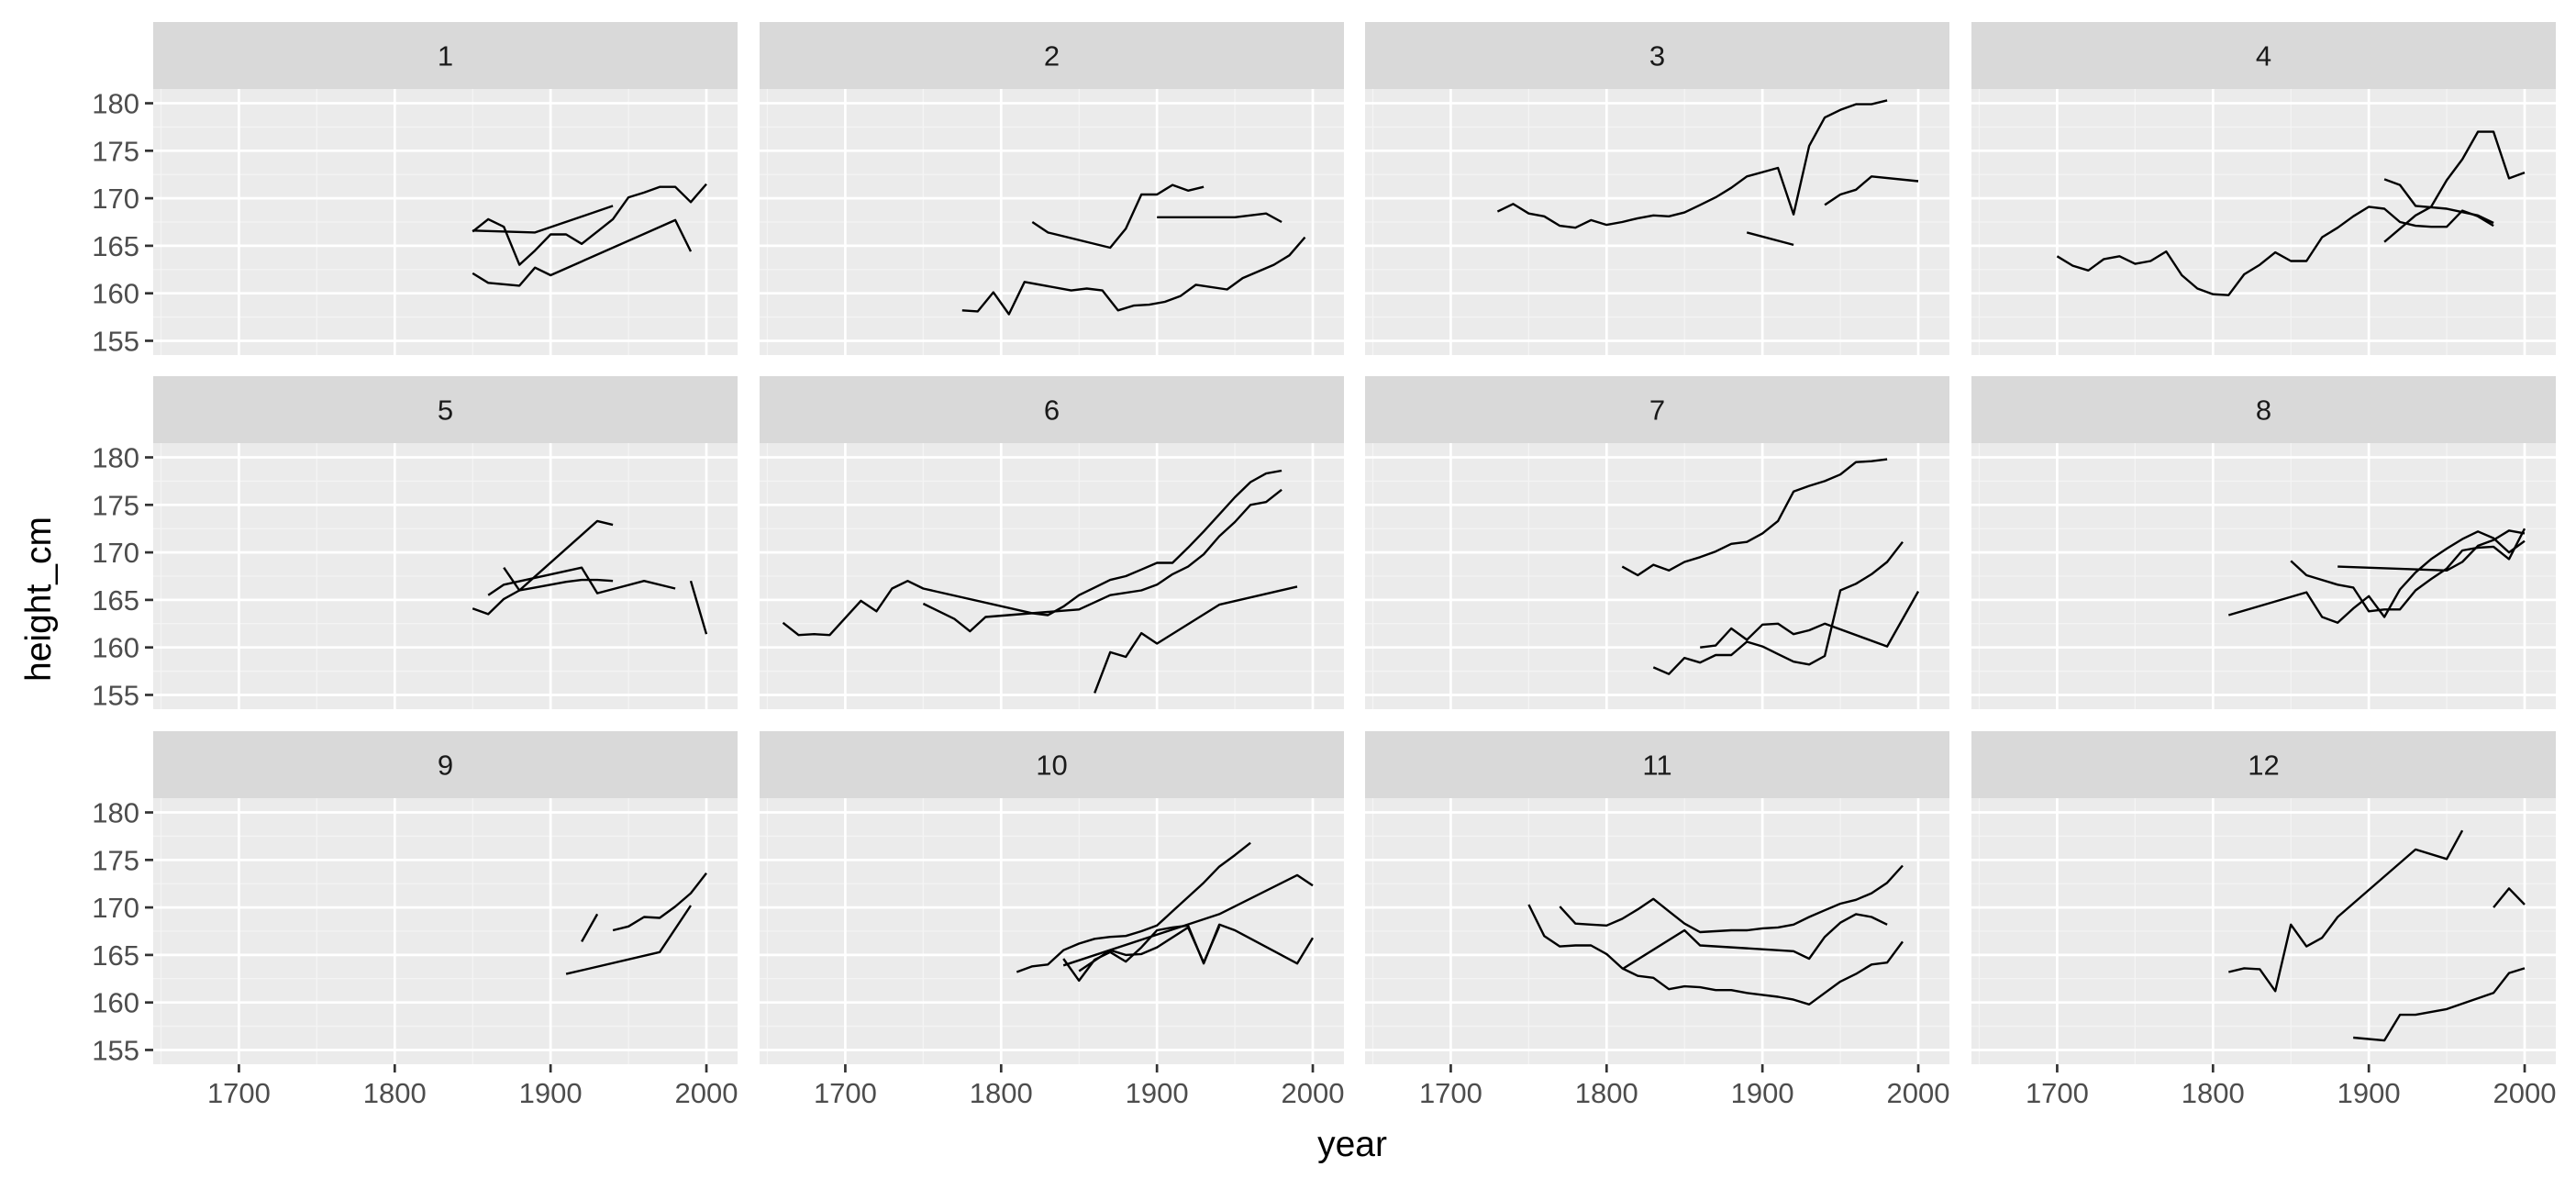 This screenshot has height=1189, width=2576. I want to click on facet-strip-label: 8, so click(2263, 410).